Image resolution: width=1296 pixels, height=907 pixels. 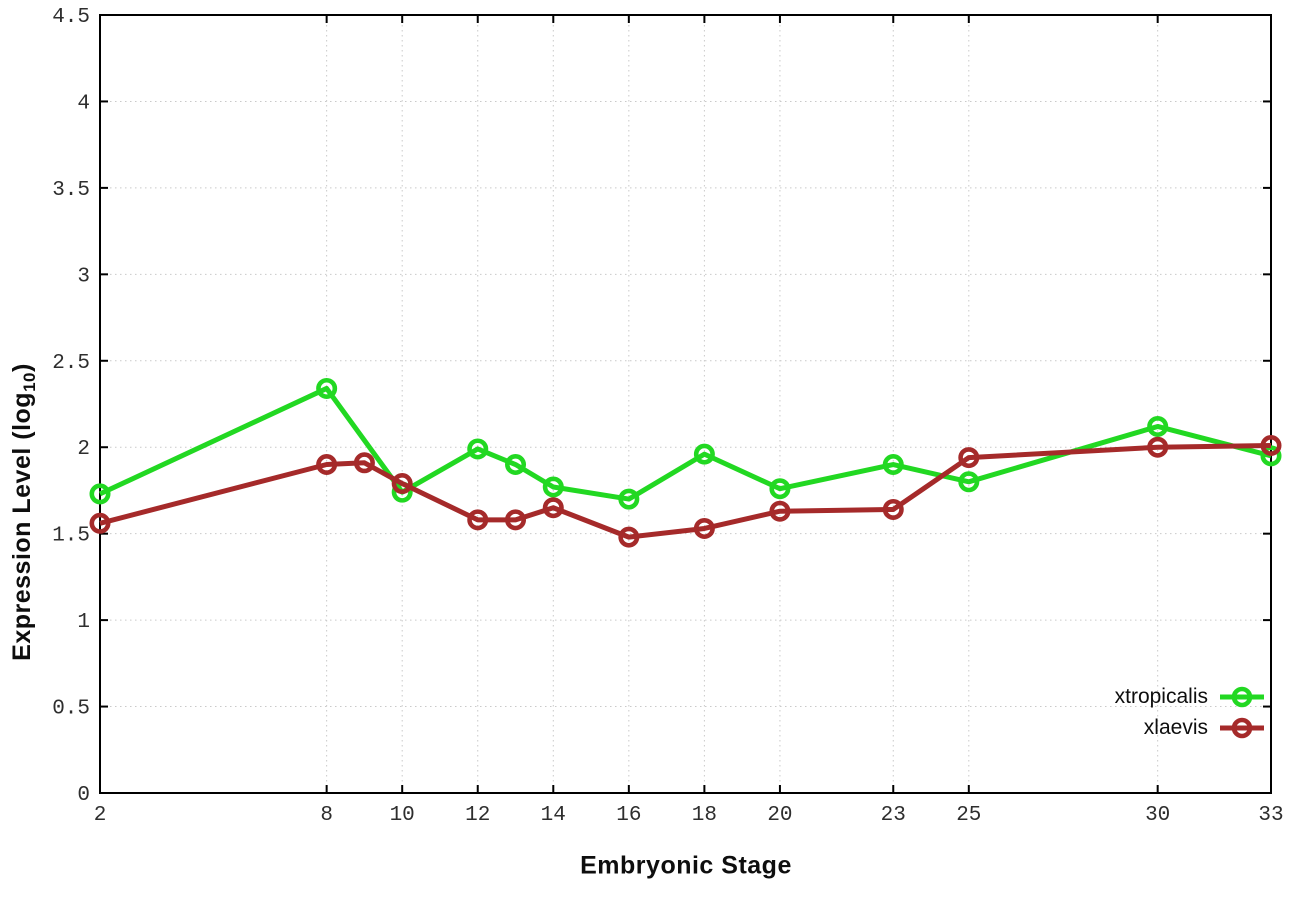 I want to click on y-axis-label: Expression Level (log10), so click(x=24, y=512).